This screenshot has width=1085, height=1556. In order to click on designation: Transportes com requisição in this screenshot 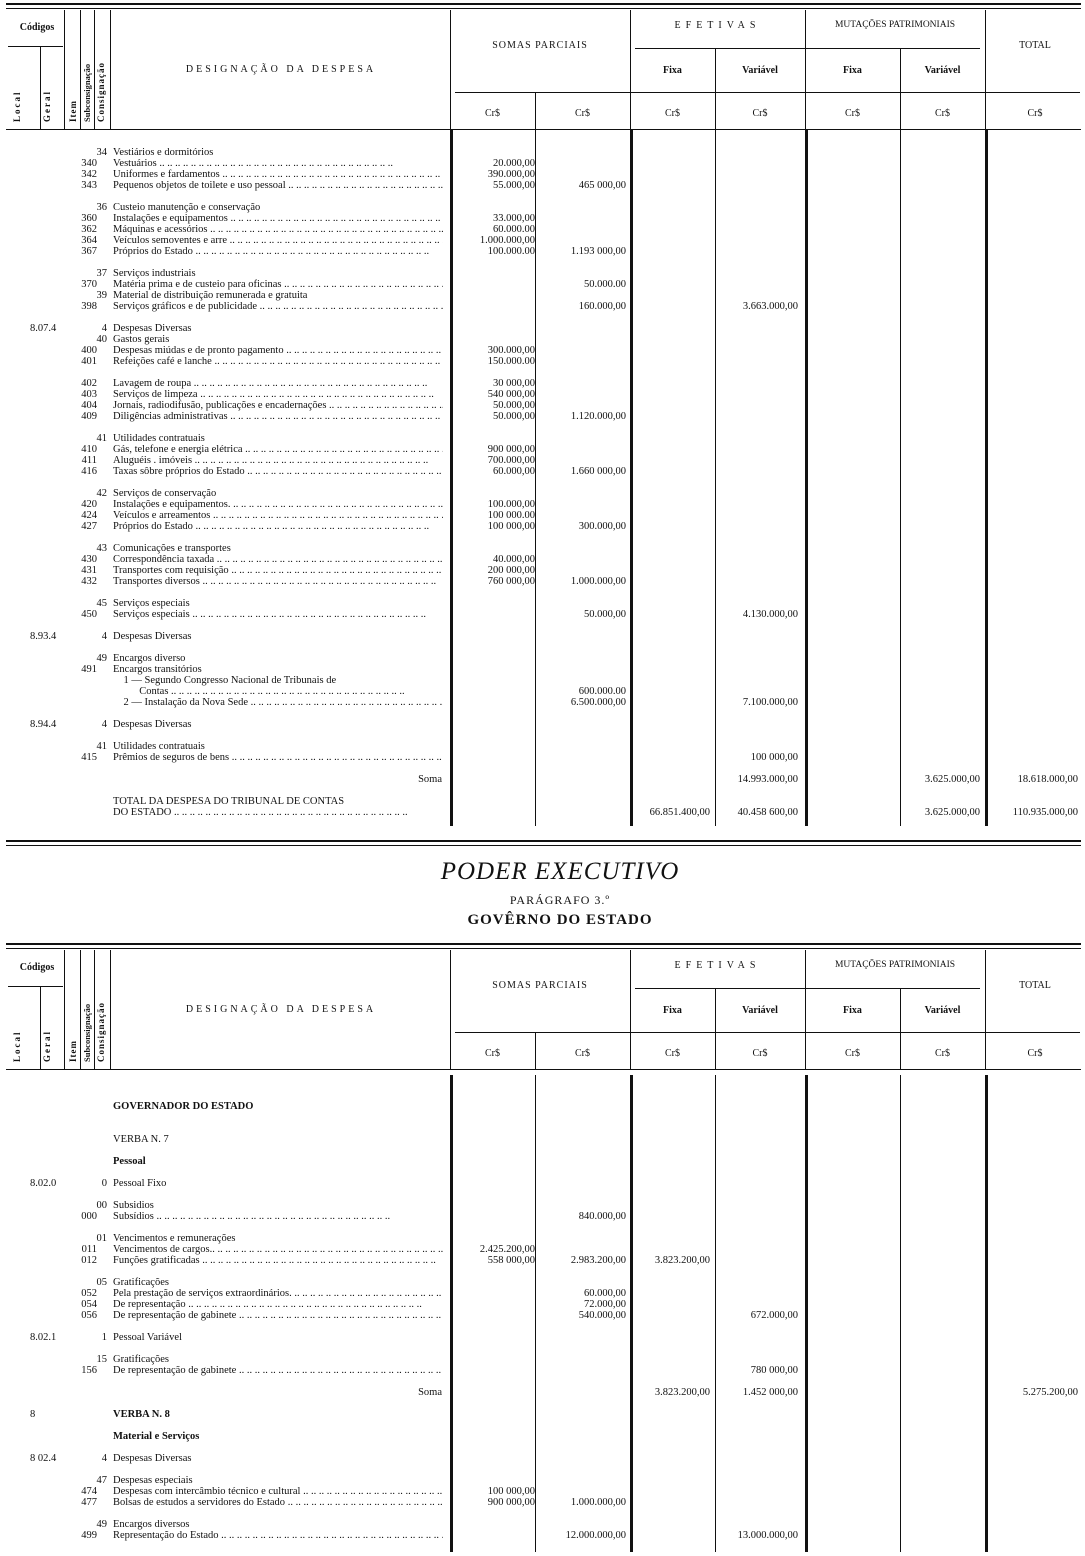, I will do `click(278, 570)`.